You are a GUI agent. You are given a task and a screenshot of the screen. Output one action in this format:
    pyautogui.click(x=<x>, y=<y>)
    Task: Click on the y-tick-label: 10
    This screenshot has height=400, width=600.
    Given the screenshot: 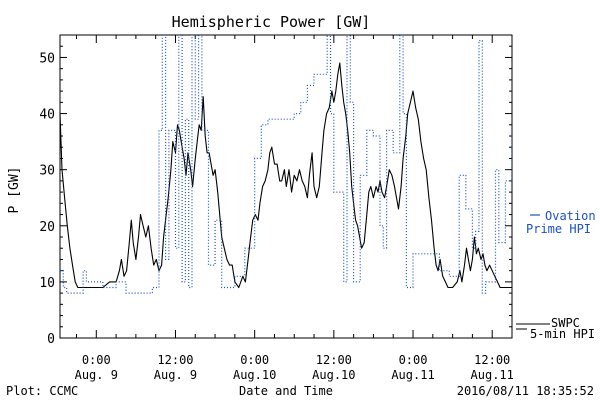 What is the action you would take?
    pyautogui.click(x=47, y=283)
    